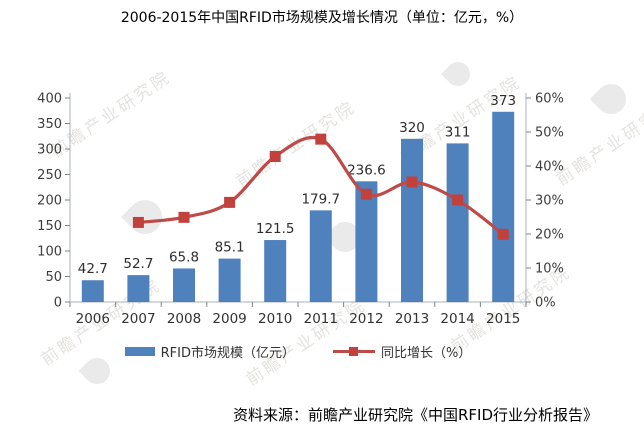 The width and height of the screenshot is (644, 441). What do you see at coordinates (93, 269) in the screenshot?
I see `bar-value-label: 42.7` at bounding box center [93, 269].